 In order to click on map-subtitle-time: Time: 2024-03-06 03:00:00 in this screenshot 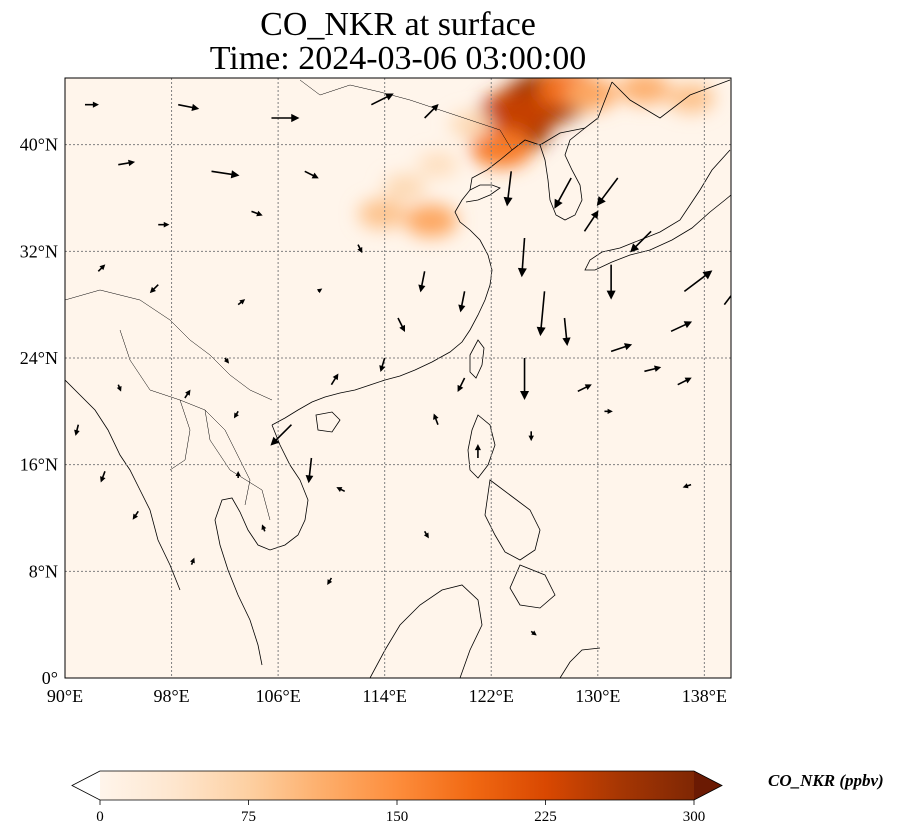, I will do `click(398, 58)`.